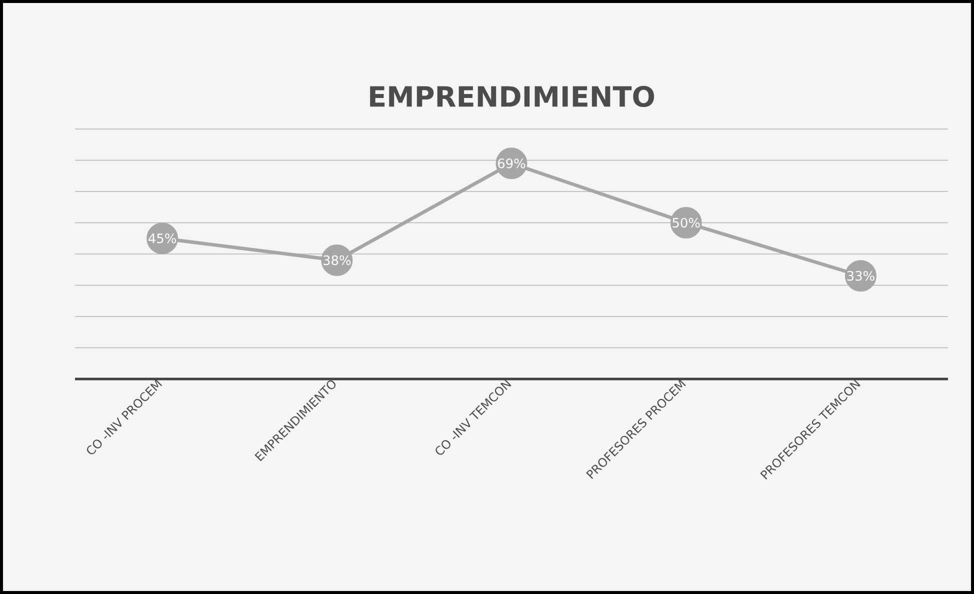 The width and height of the screenshot is (974, 594). Describe the element at coordinates (860, 275) in the screenshot. I see `data-label: 33%` at that location.